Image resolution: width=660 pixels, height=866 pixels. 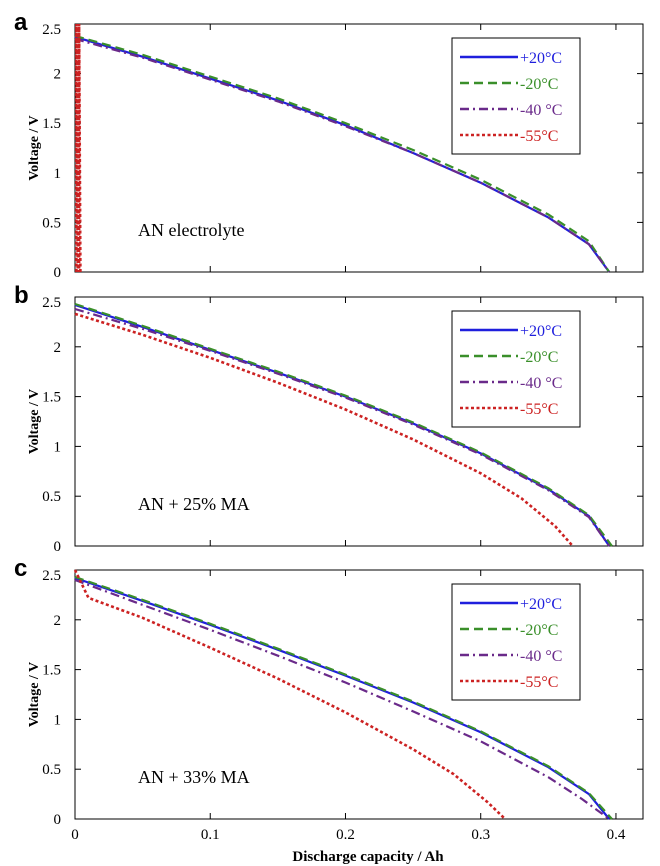 What do you see at coordinates (616, 835) in the screenshot?
I see `x-tick-label: 0.4` at bounding box center [616, 835].